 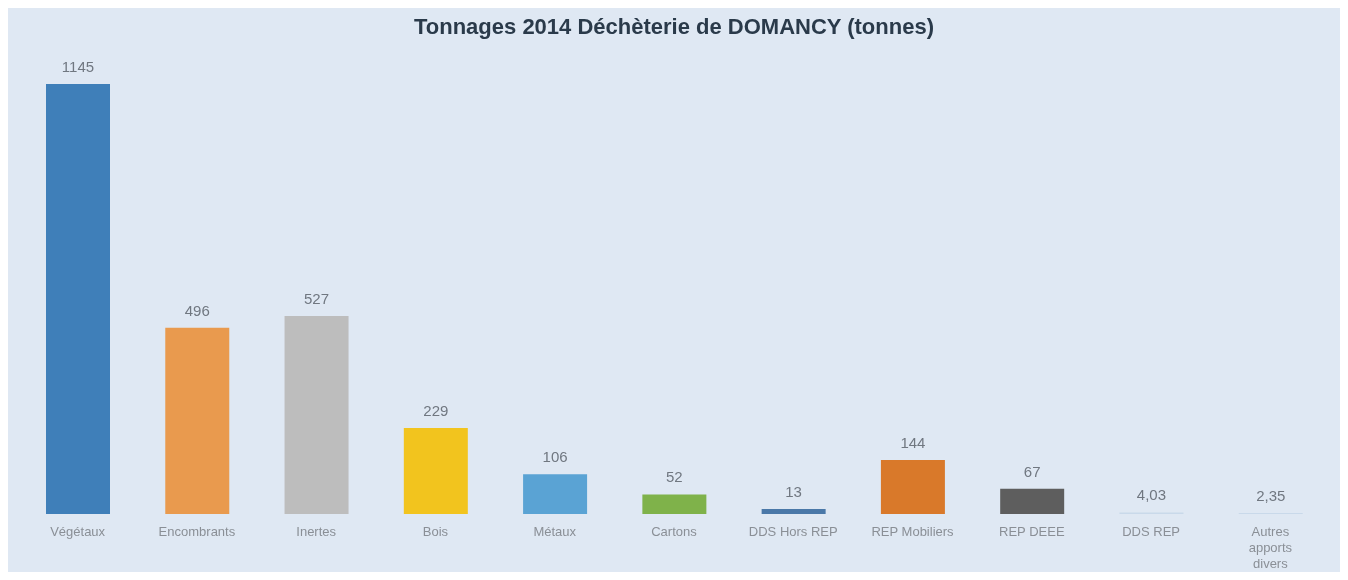 What do you see at coordinates (913, 531) in the screenshot?
I see `x-tick-label: REP Mobiliers` at bounding box center [913, 531].